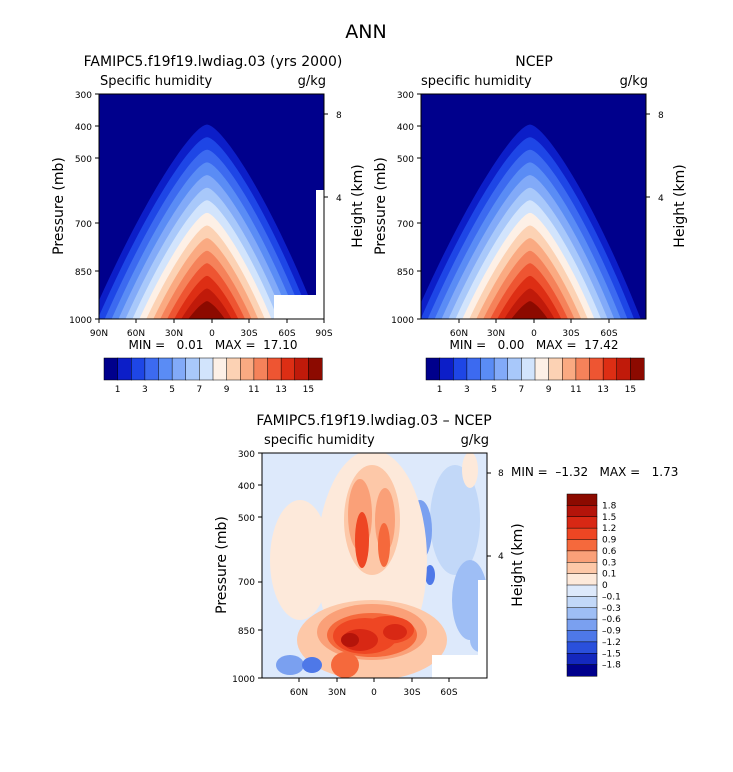 The height and width of the screenshot is (772, 733). What do you see at coordinates (405, 160) in the screenshot?
I see `y-tick-label: 500` at bounding box center [405, 160].